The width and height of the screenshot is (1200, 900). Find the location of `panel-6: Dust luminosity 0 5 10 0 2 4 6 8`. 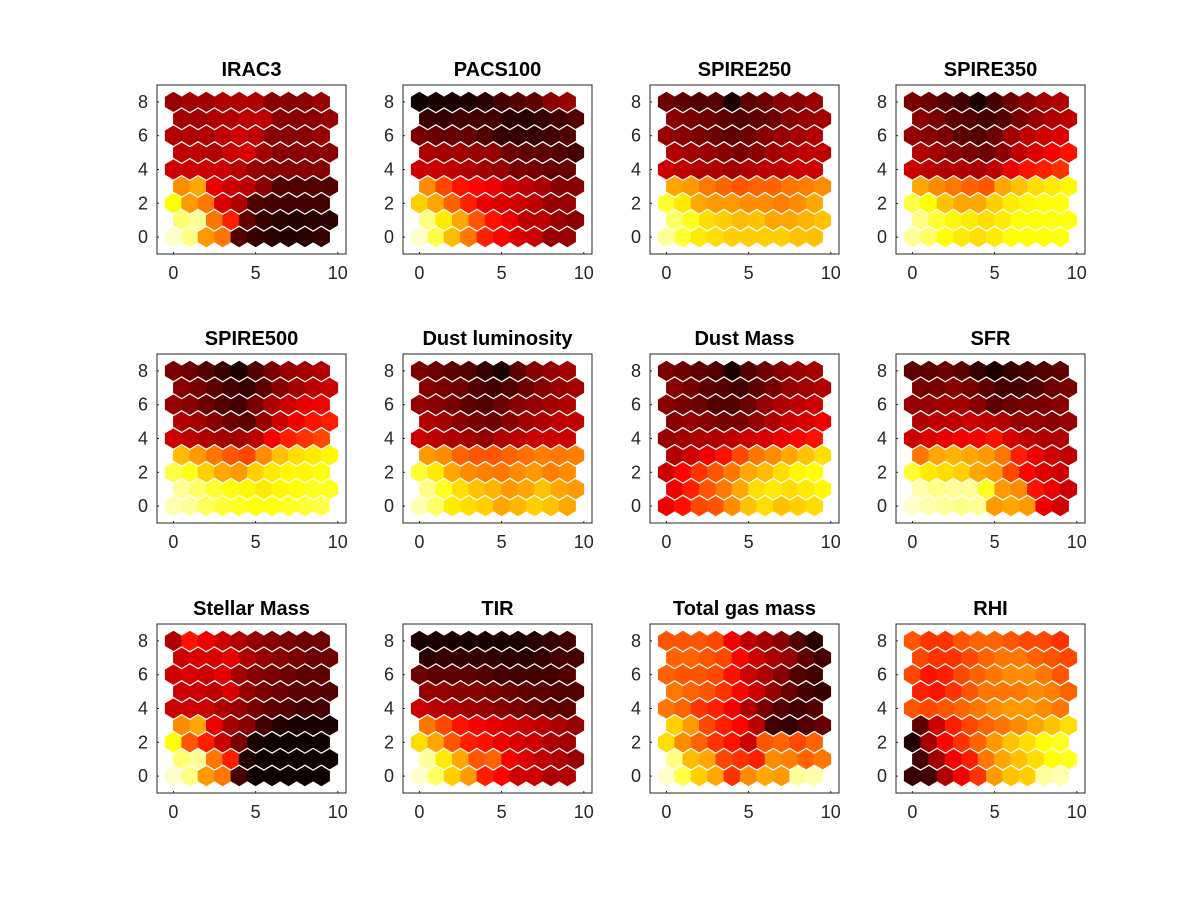

panel-6: Dust luminosity 0 5 10 0 2 4 6 8 is located at coordinates (489, 440).